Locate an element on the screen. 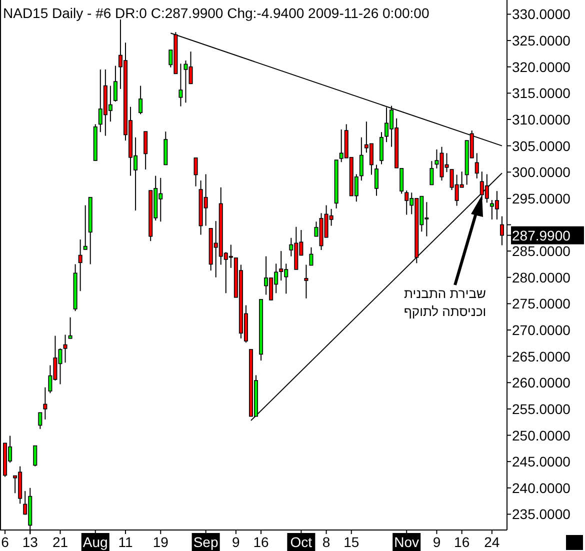 Image resolution: width=585 pixels, height=551 pixels. y-tick-label: 280.0000 is located at coordinates (541, 277).